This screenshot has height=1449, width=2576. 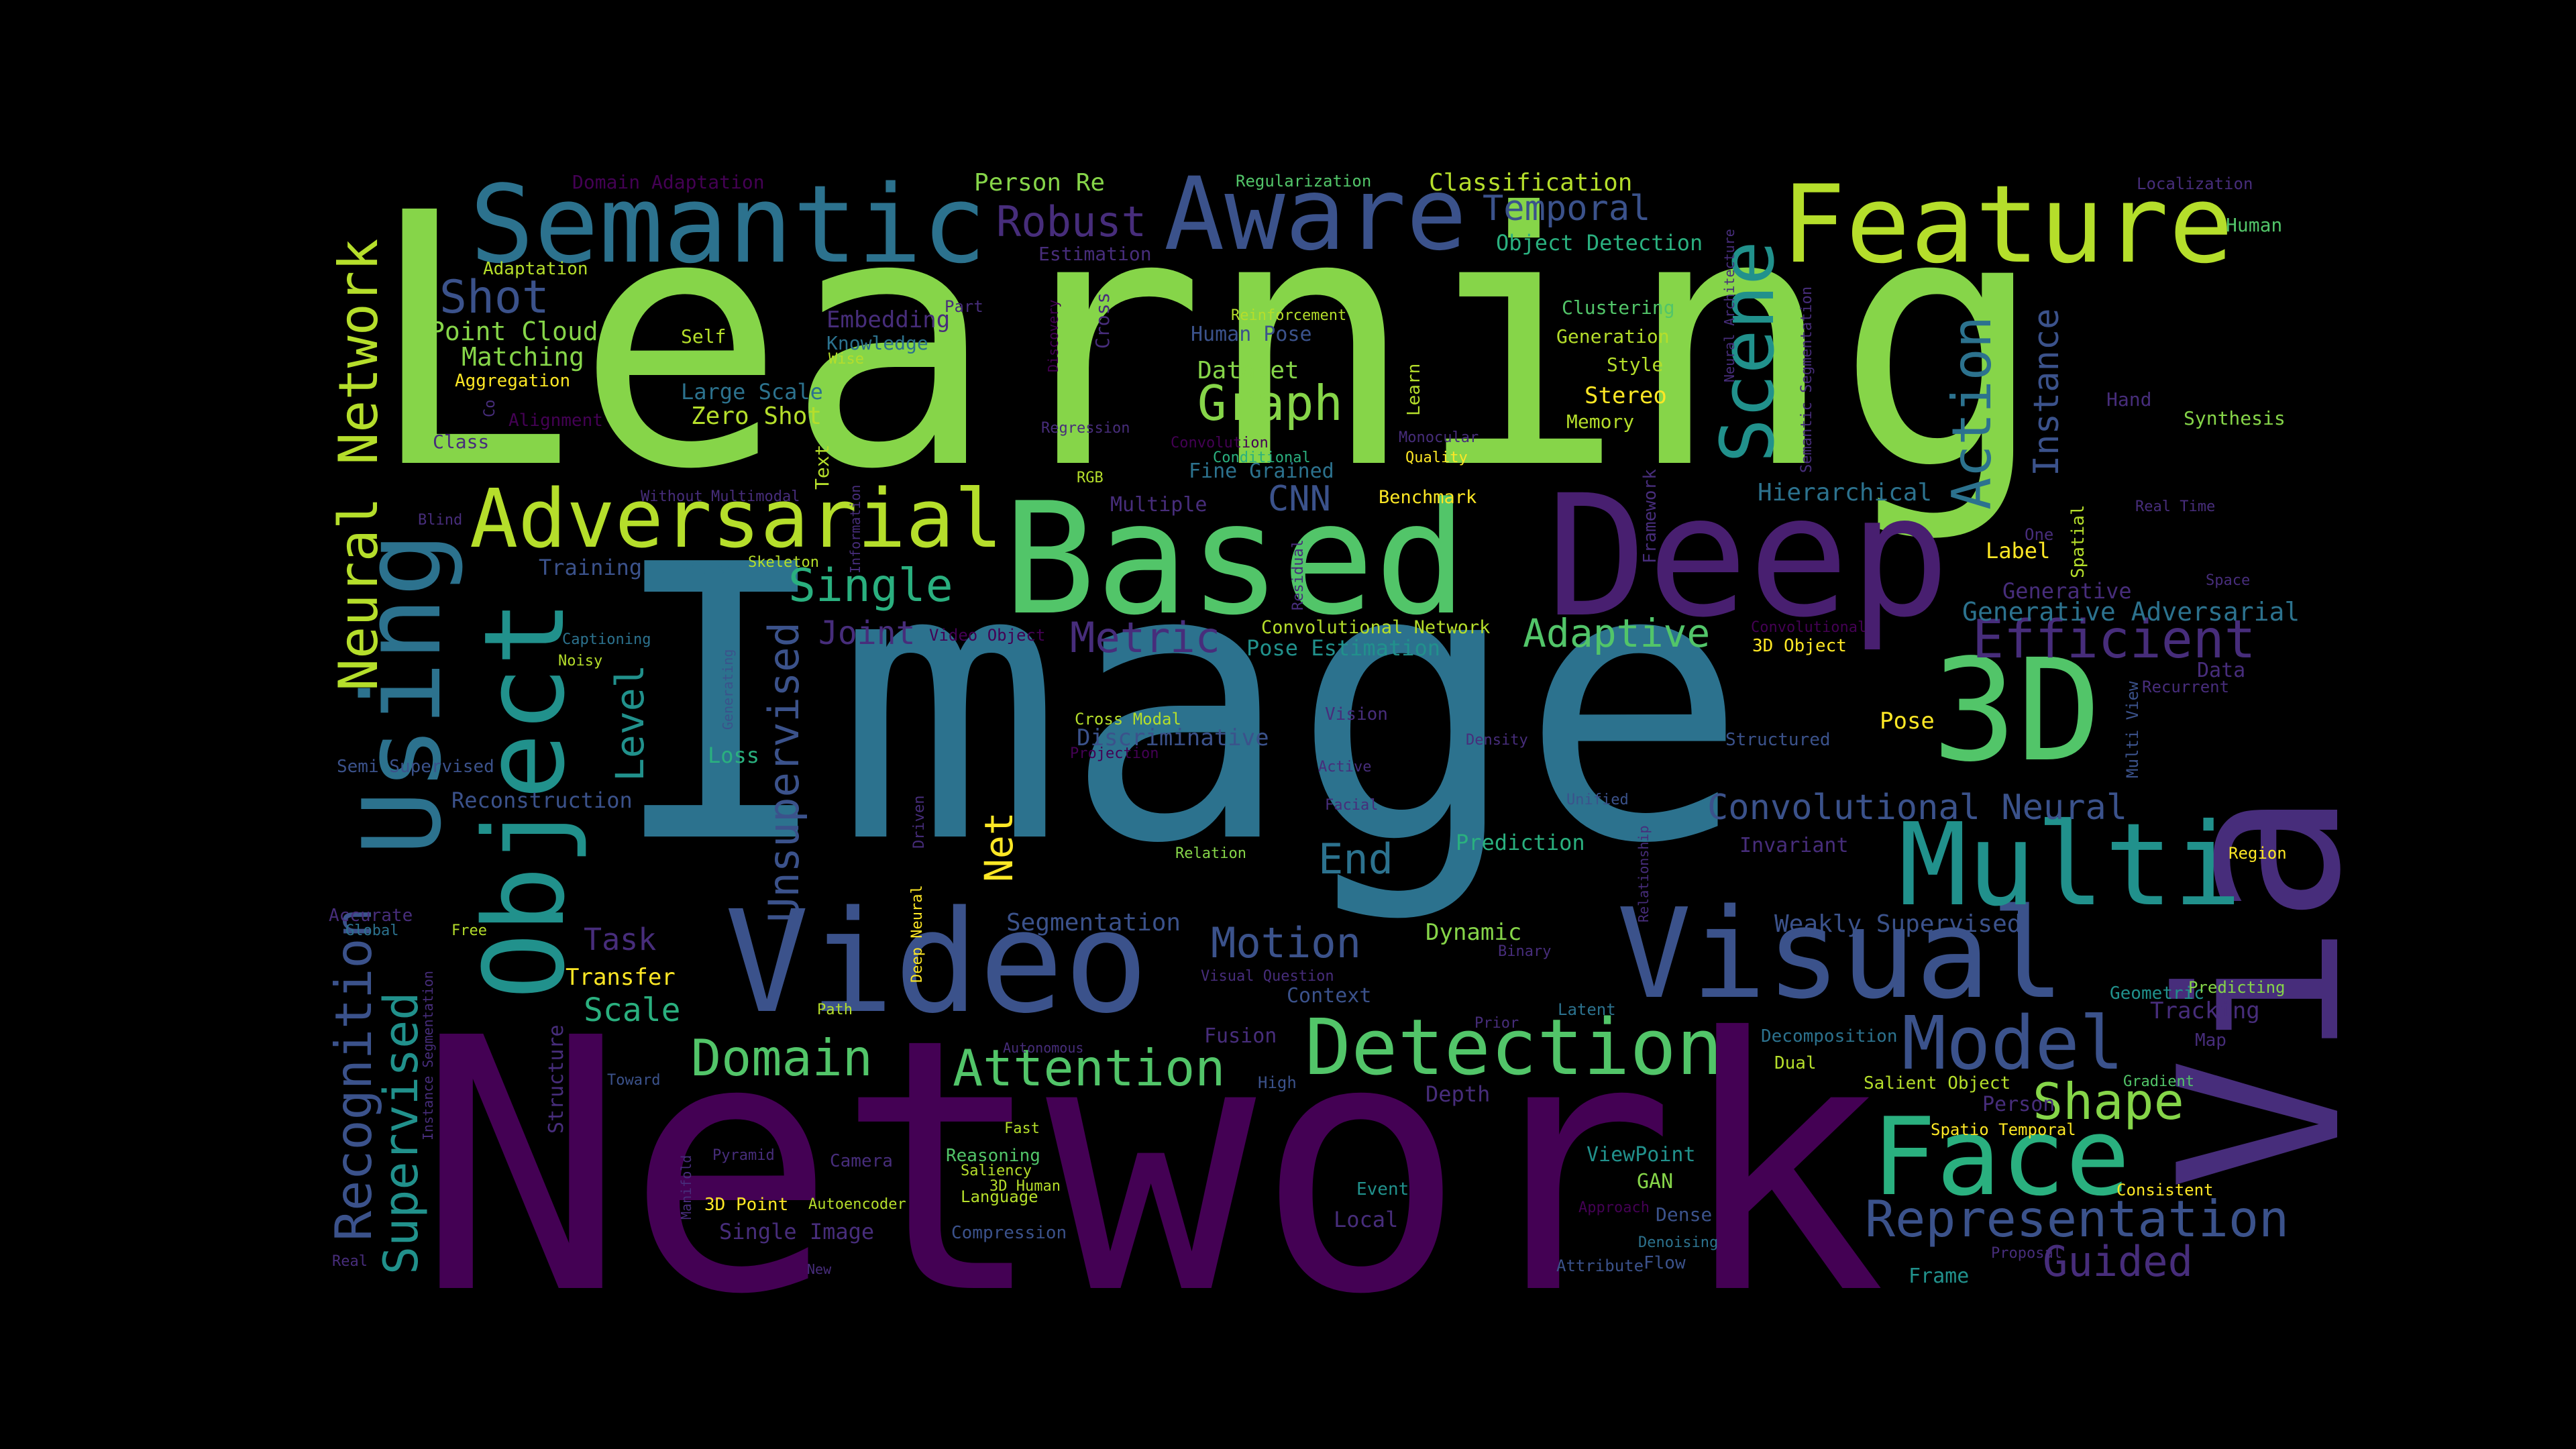 What do you see at coordinates (1617, 633) in the screenshot?
I see `word-adaptive: Adaptive` at bounding box center [1617, 633].